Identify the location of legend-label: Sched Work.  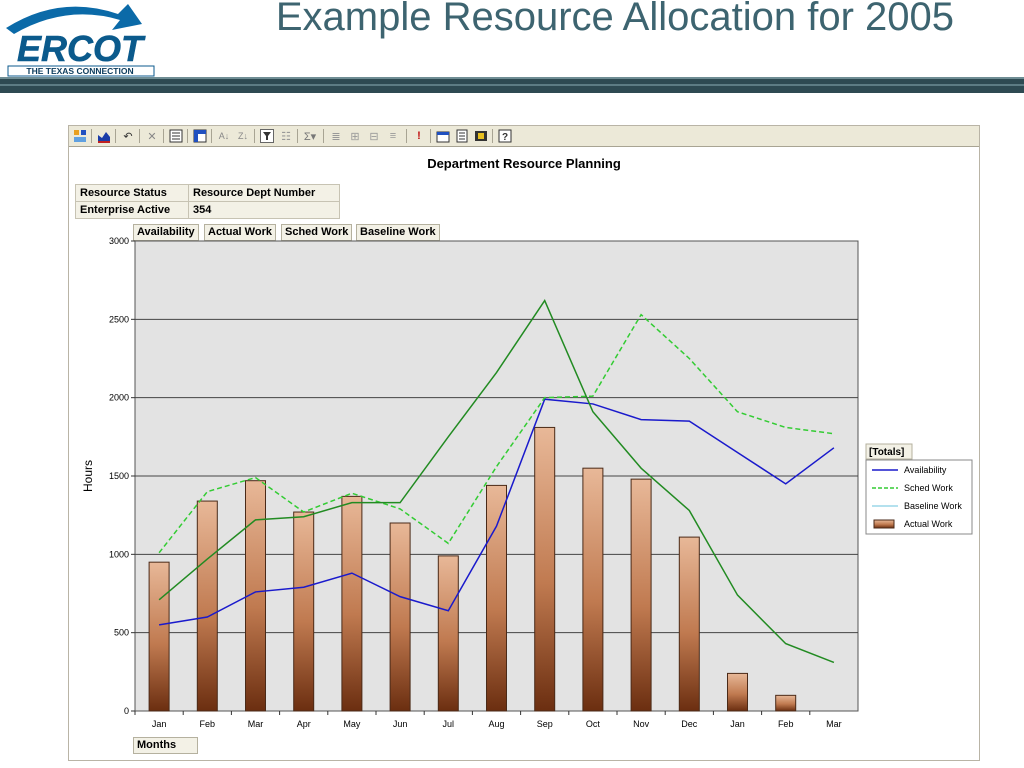
(928, 488).